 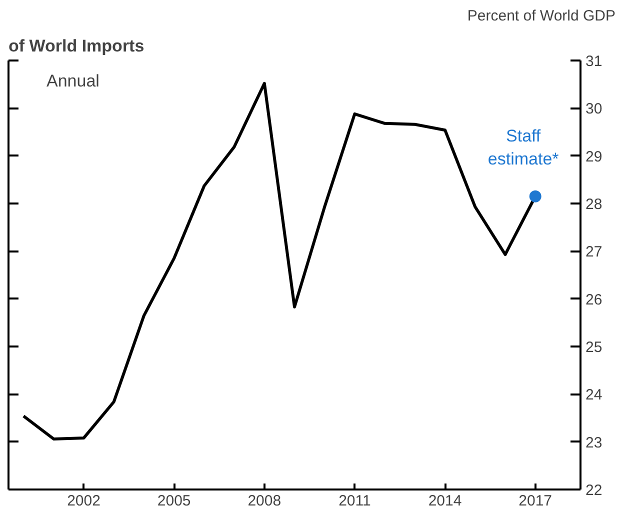 What do you see at coordinates (76, 46) in the screenshot?
I see `chart-title: of World Imports` at bounding box center [76, 46].